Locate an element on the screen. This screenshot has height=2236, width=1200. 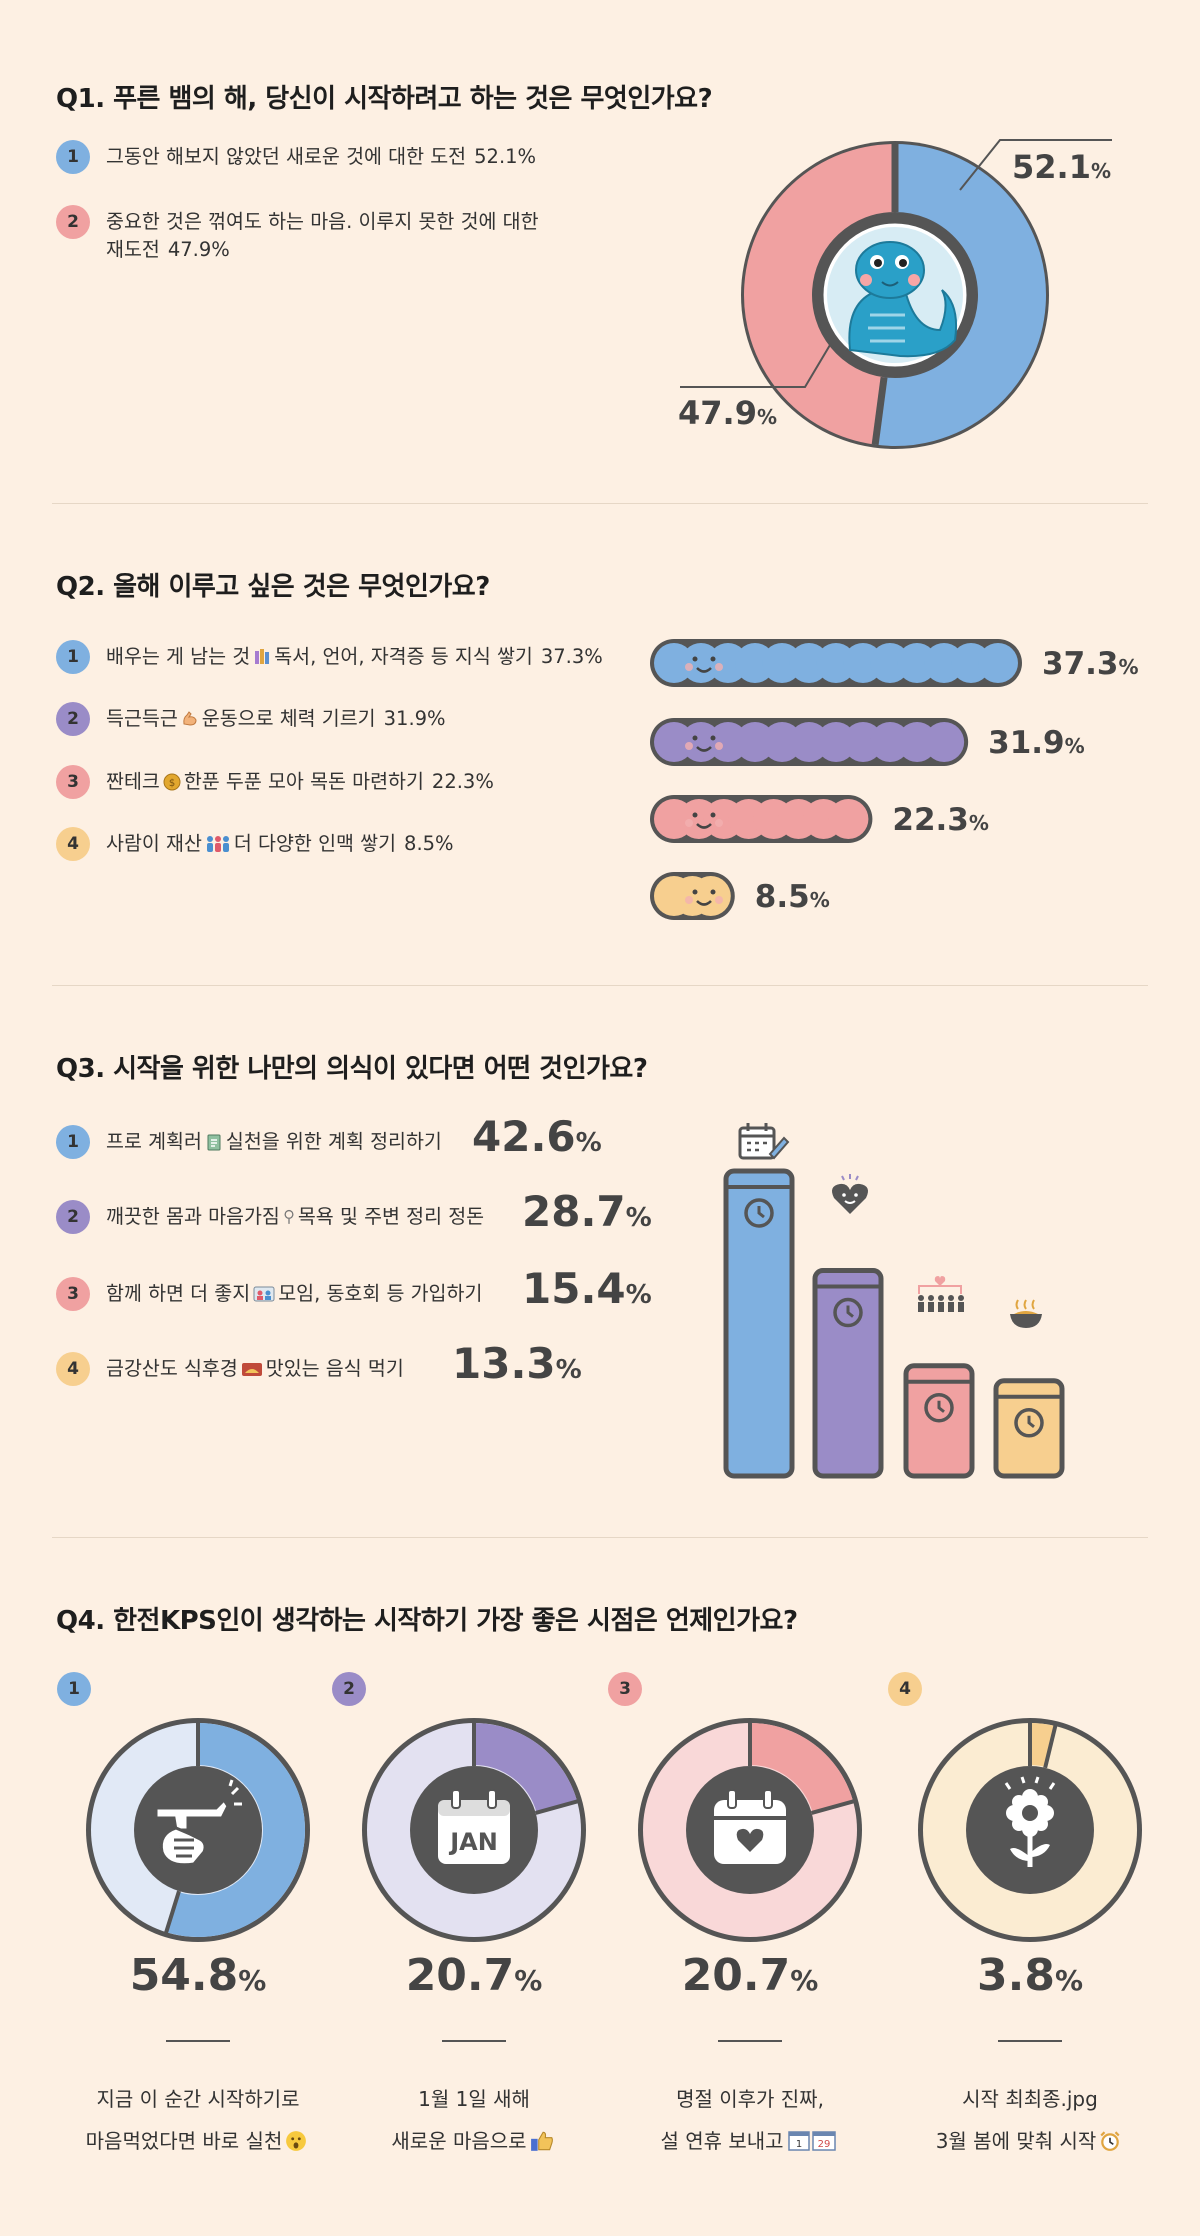
option-title: 배우는 게 남는 것 is located at coordinates (178, 656).